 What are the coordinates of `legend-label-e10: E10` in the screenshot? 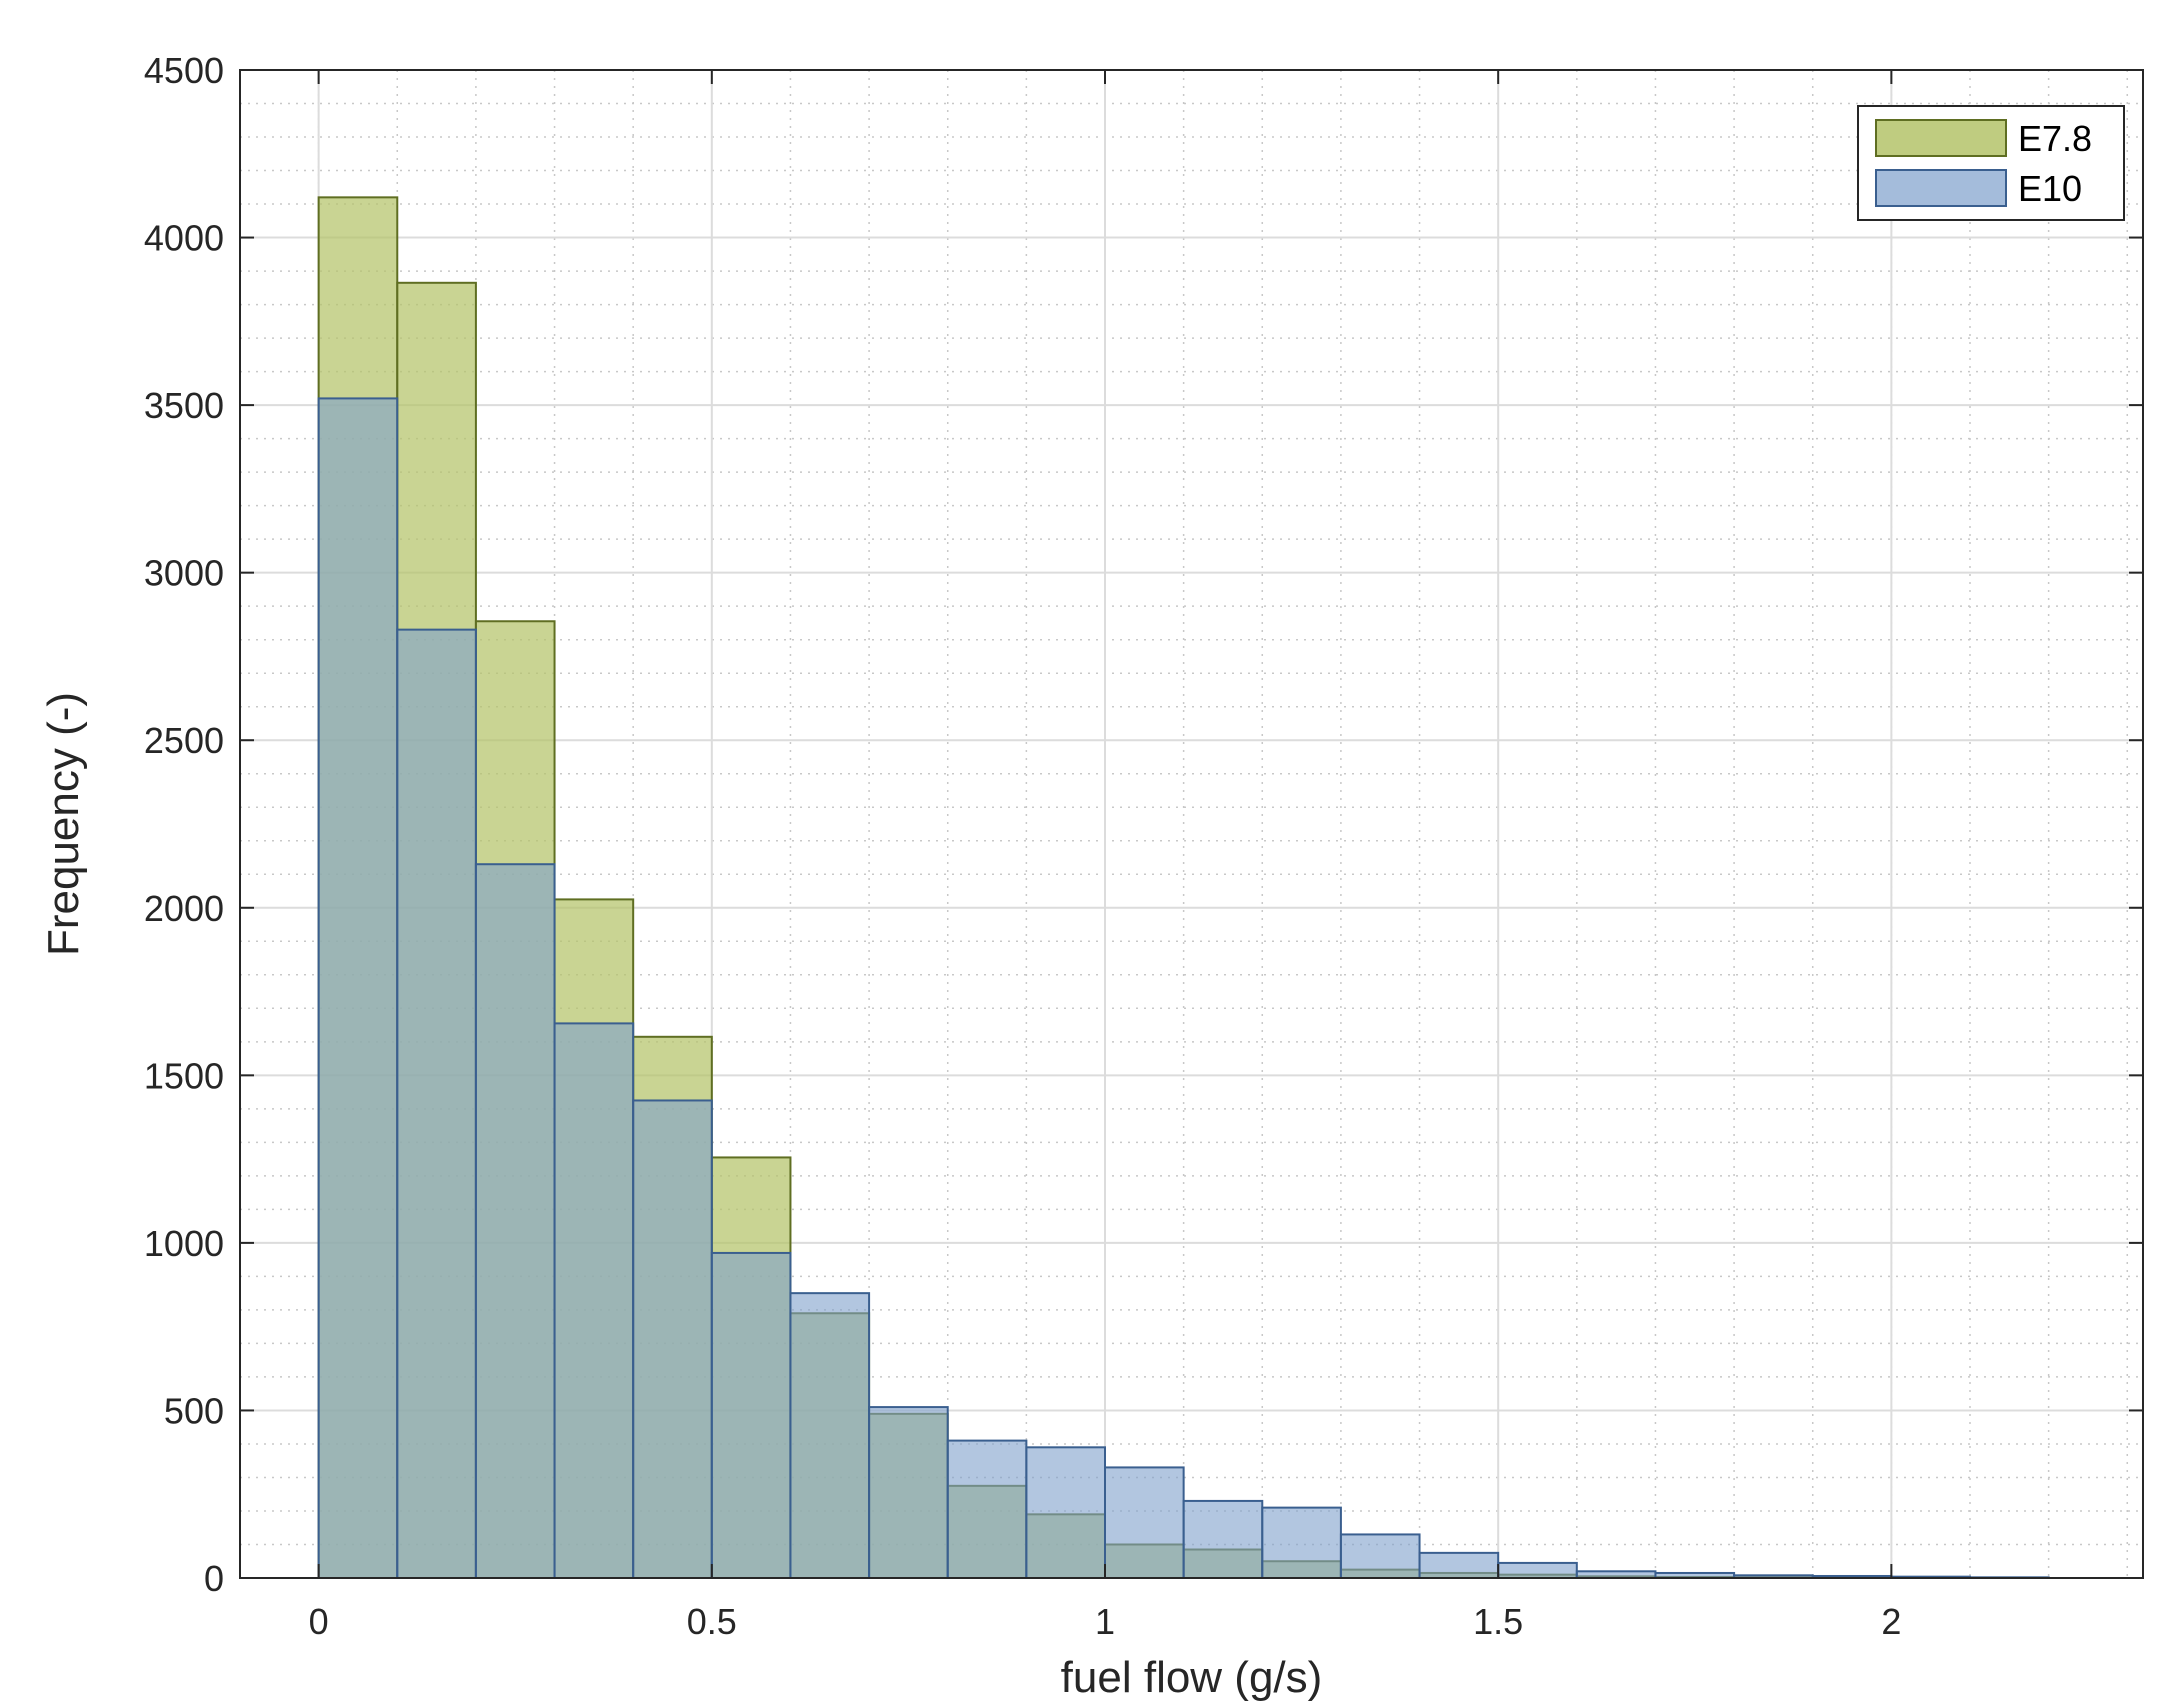 It's located at (2050, 188).